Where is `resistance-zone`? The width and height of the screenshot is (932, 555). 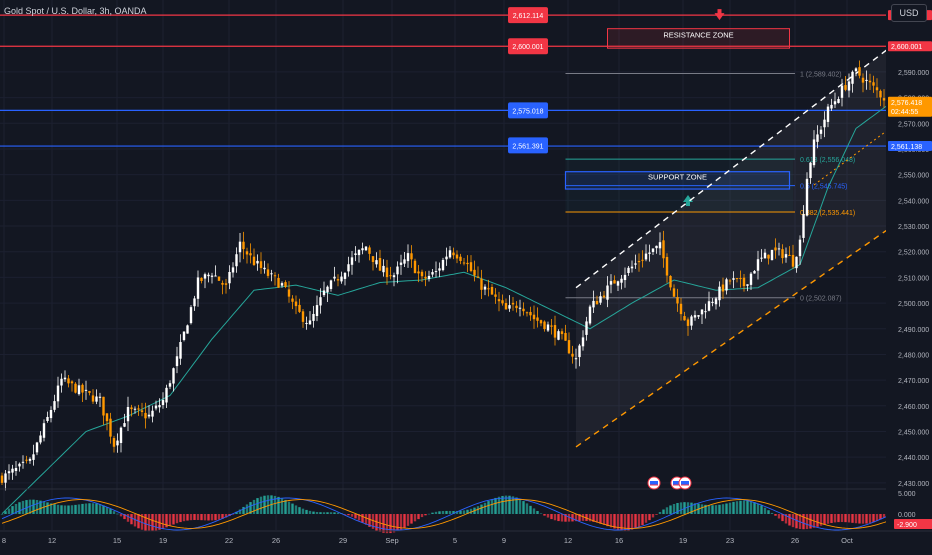 resistance-zone is located at coordinates (698, 38).